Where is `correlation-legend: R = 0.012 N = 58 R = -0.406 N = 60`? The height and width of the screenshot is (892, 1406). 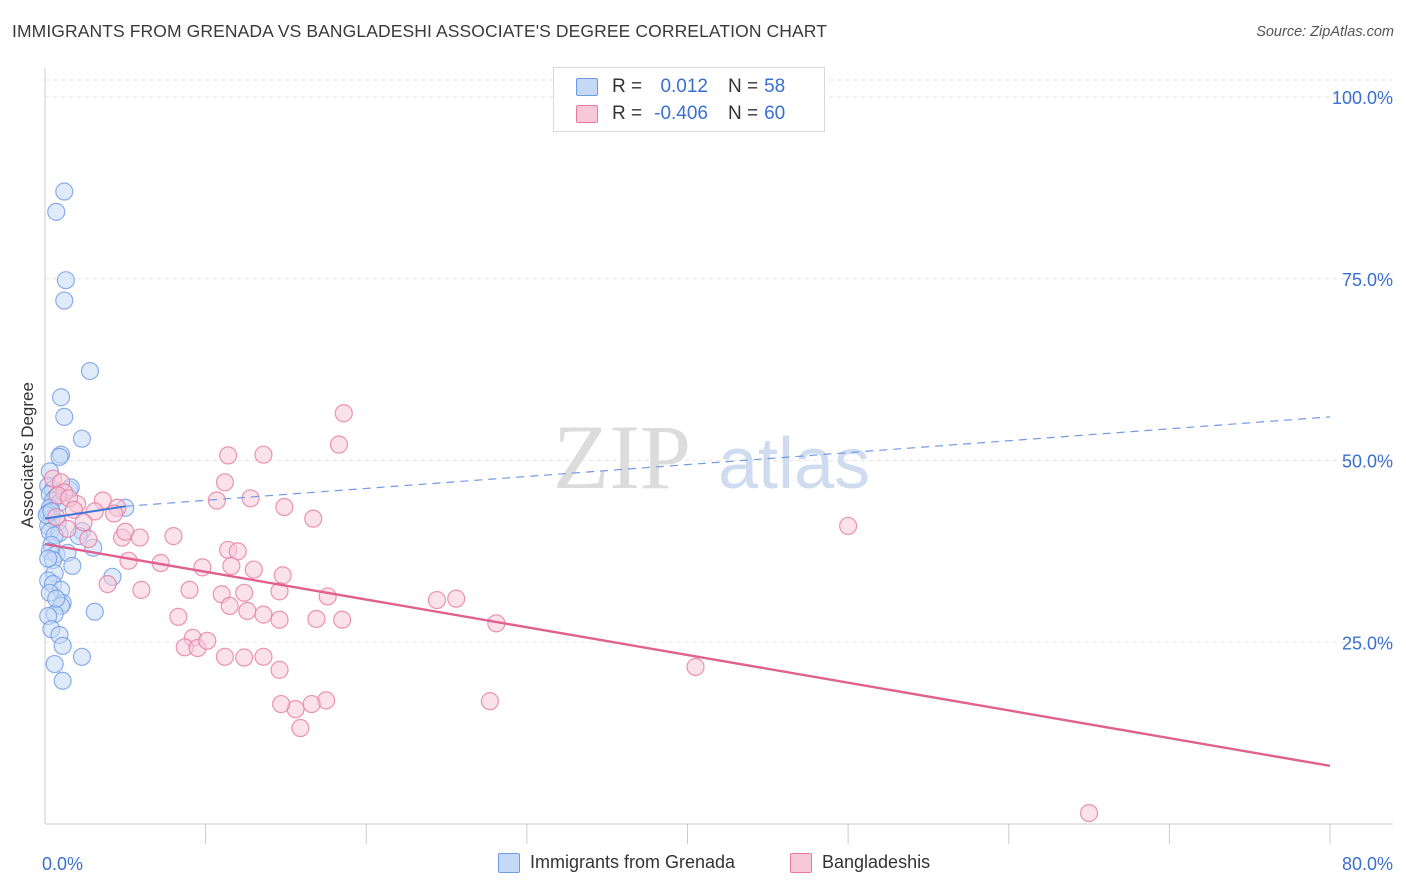 correlation-legend: R = 0.012 N = 58 R = -0.406 N = 60 is located at coordinates (689, 99).